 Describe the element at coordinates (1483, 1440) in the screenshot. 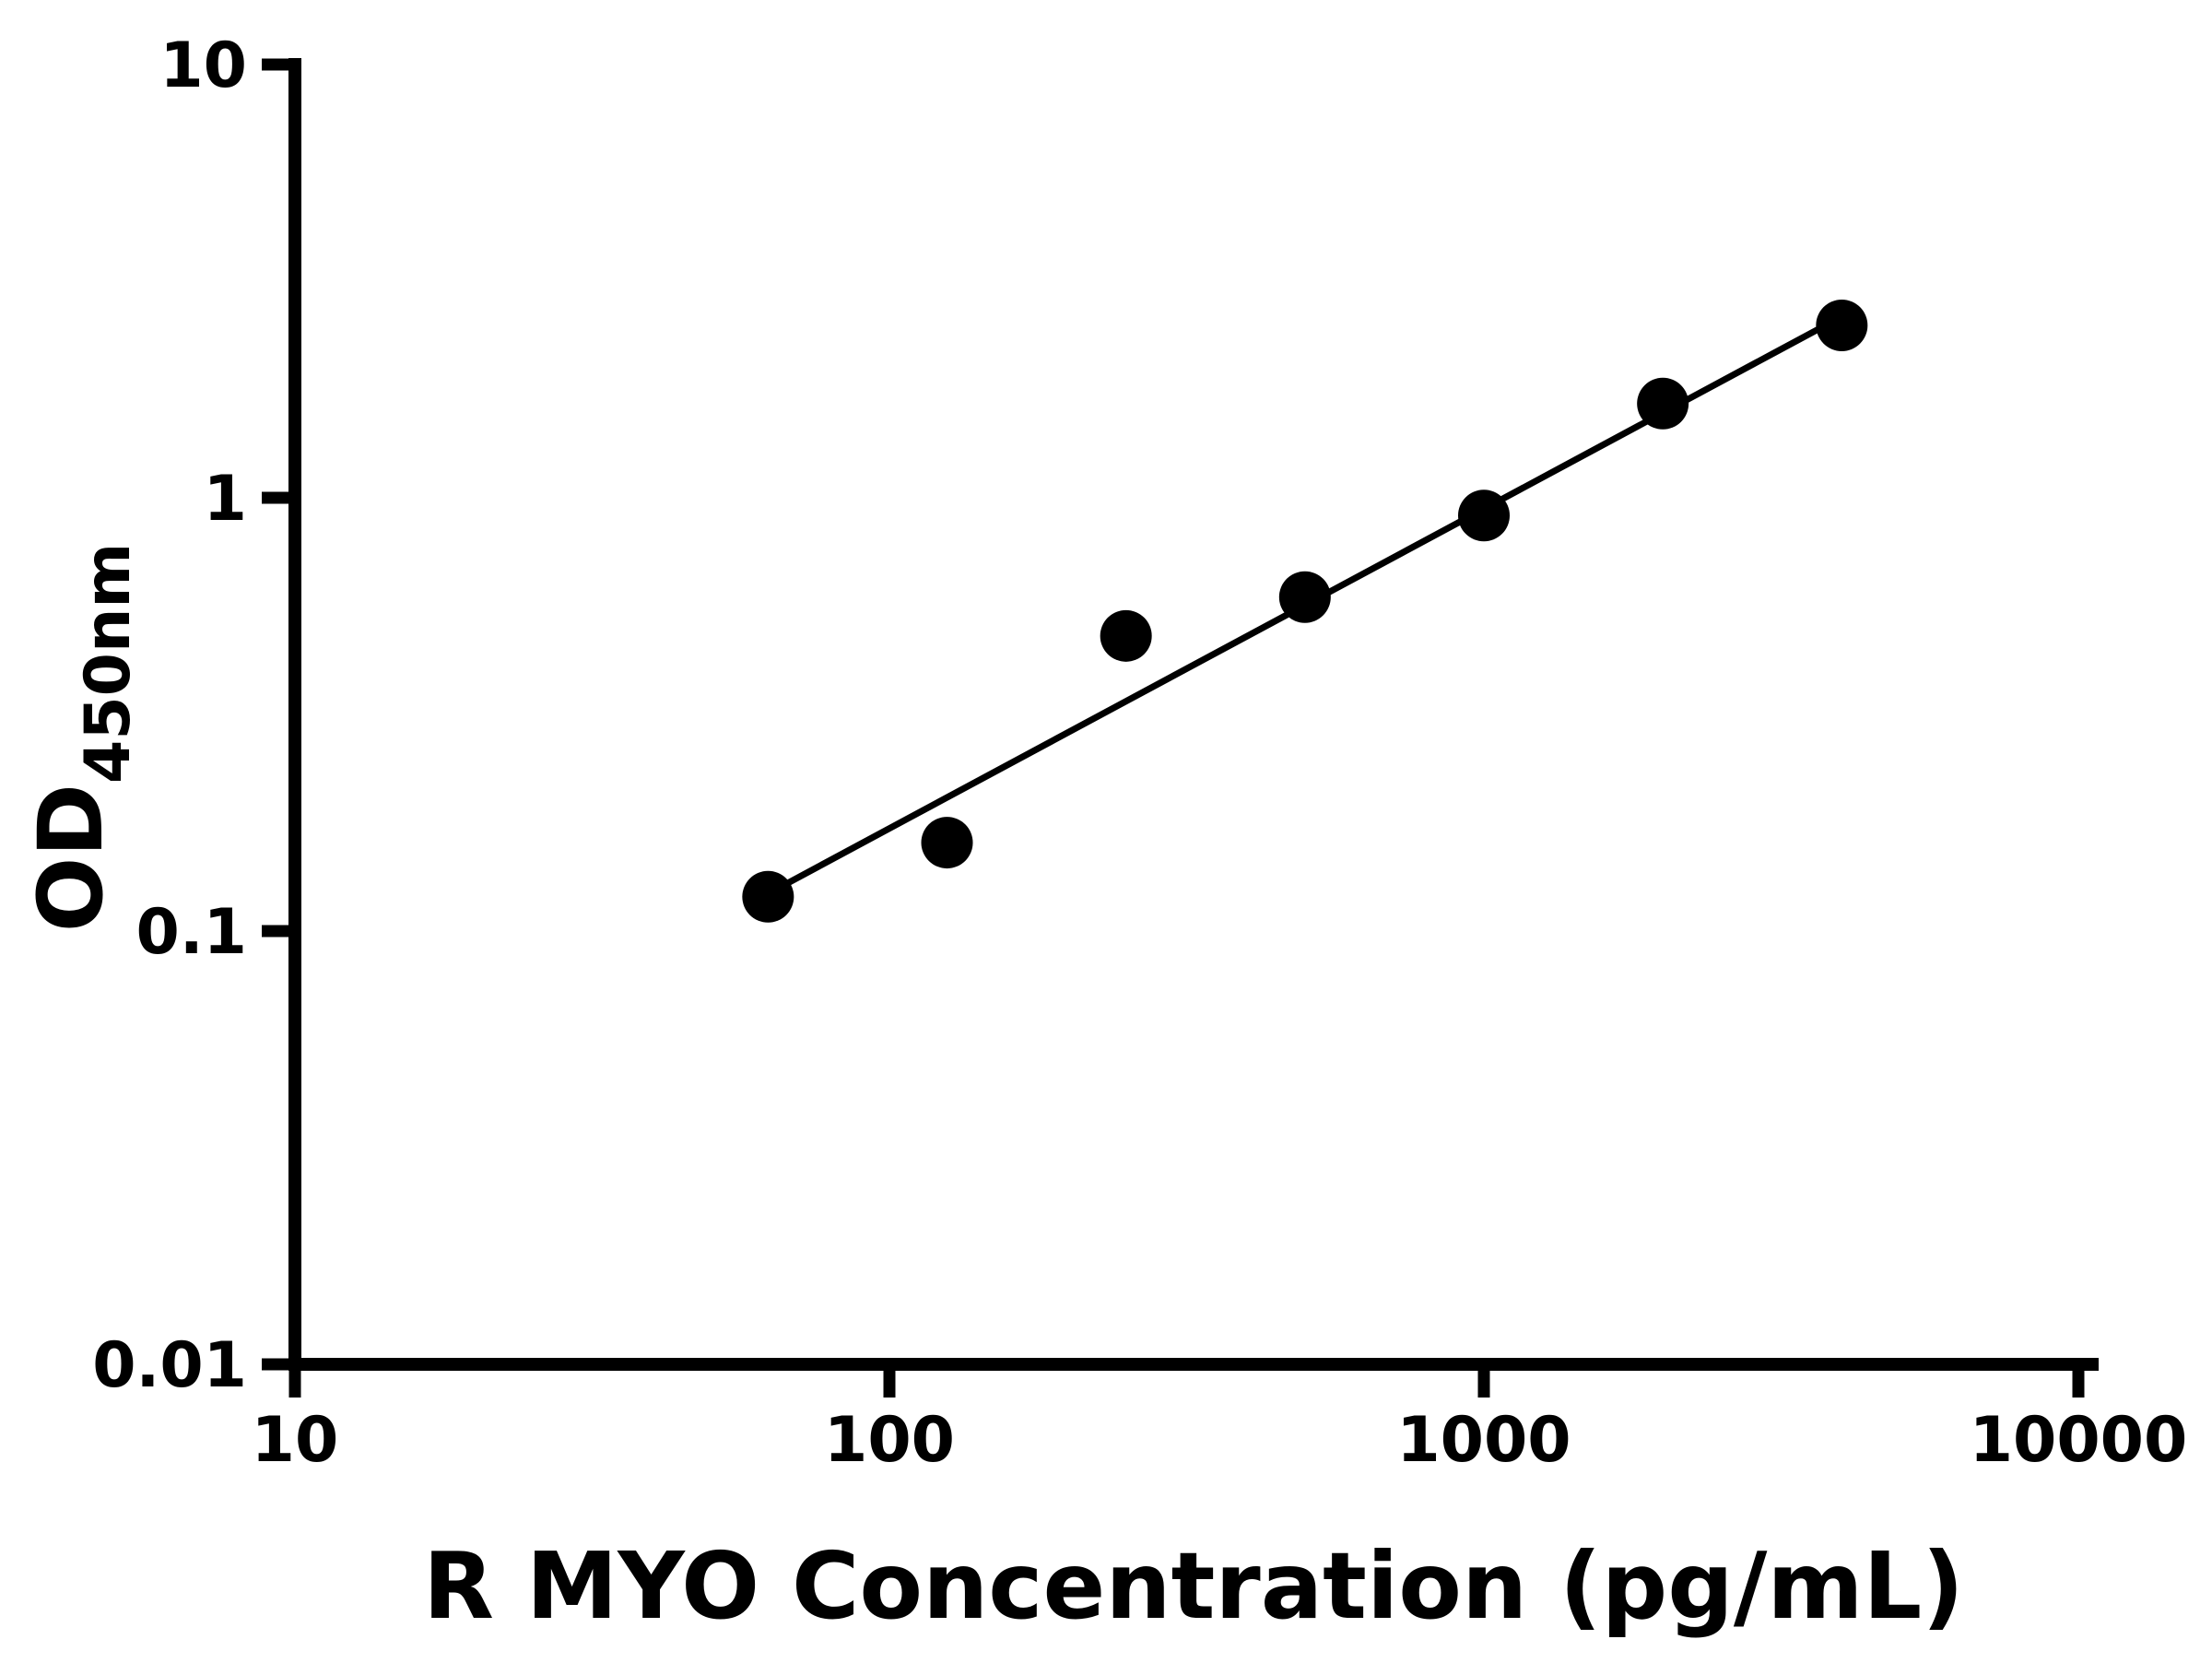

I see `x-tick-label: 1000` at that location.